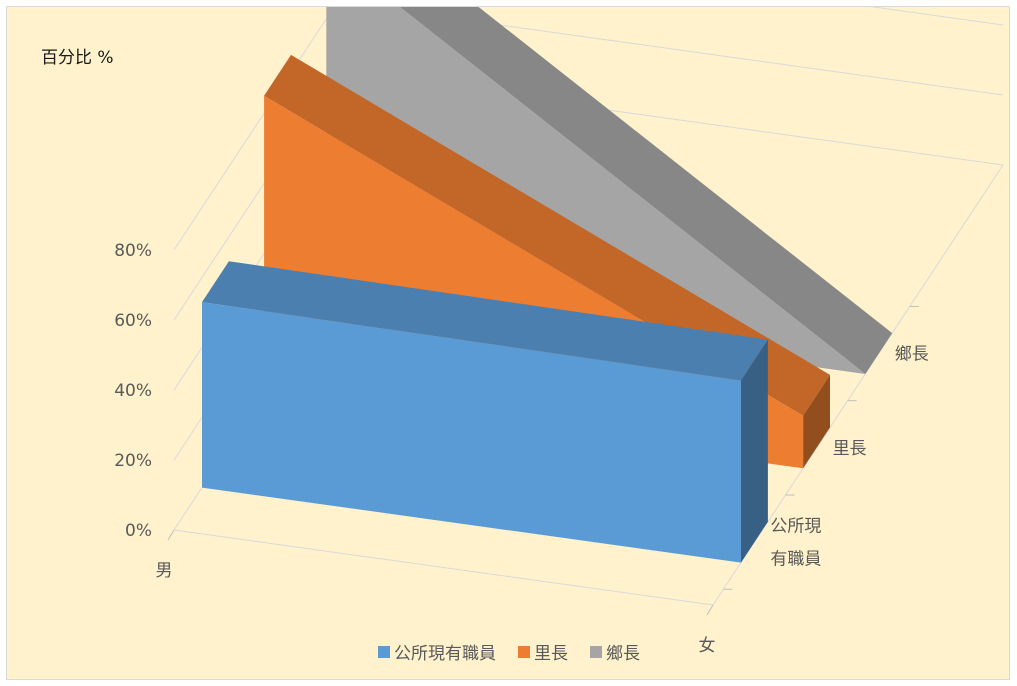 The height and width of the screenshot is (686, 1017). I want to click on legend-item: 公所現有職員, so click(437, 651).